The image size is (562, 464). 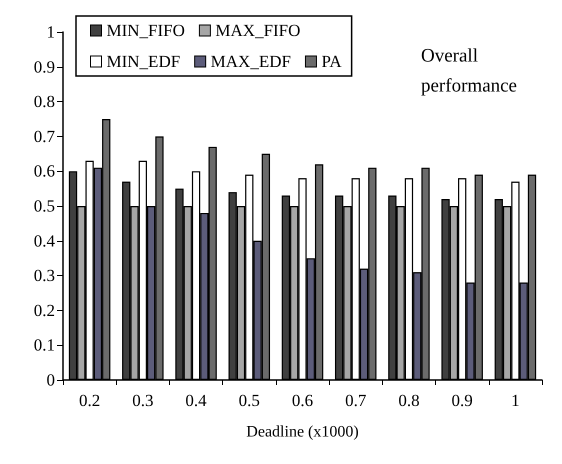 I want to click on x-tick-label: 0.2, so click(x=89, y=400).